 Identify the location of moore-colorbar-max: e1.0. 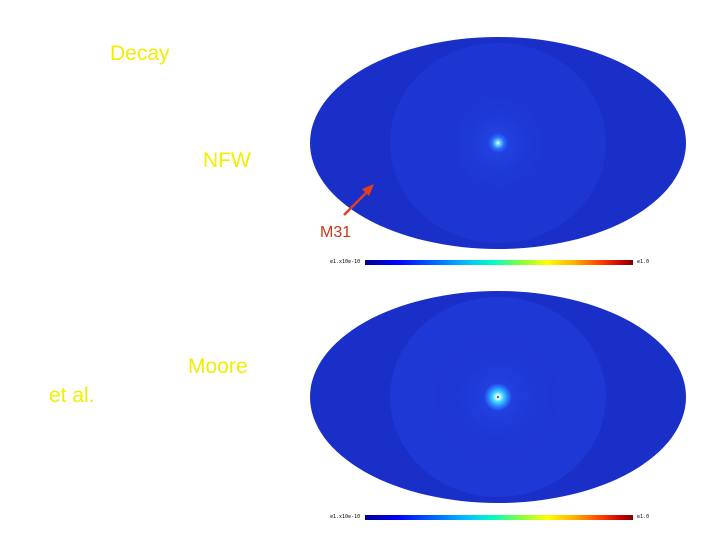
(643, 517).